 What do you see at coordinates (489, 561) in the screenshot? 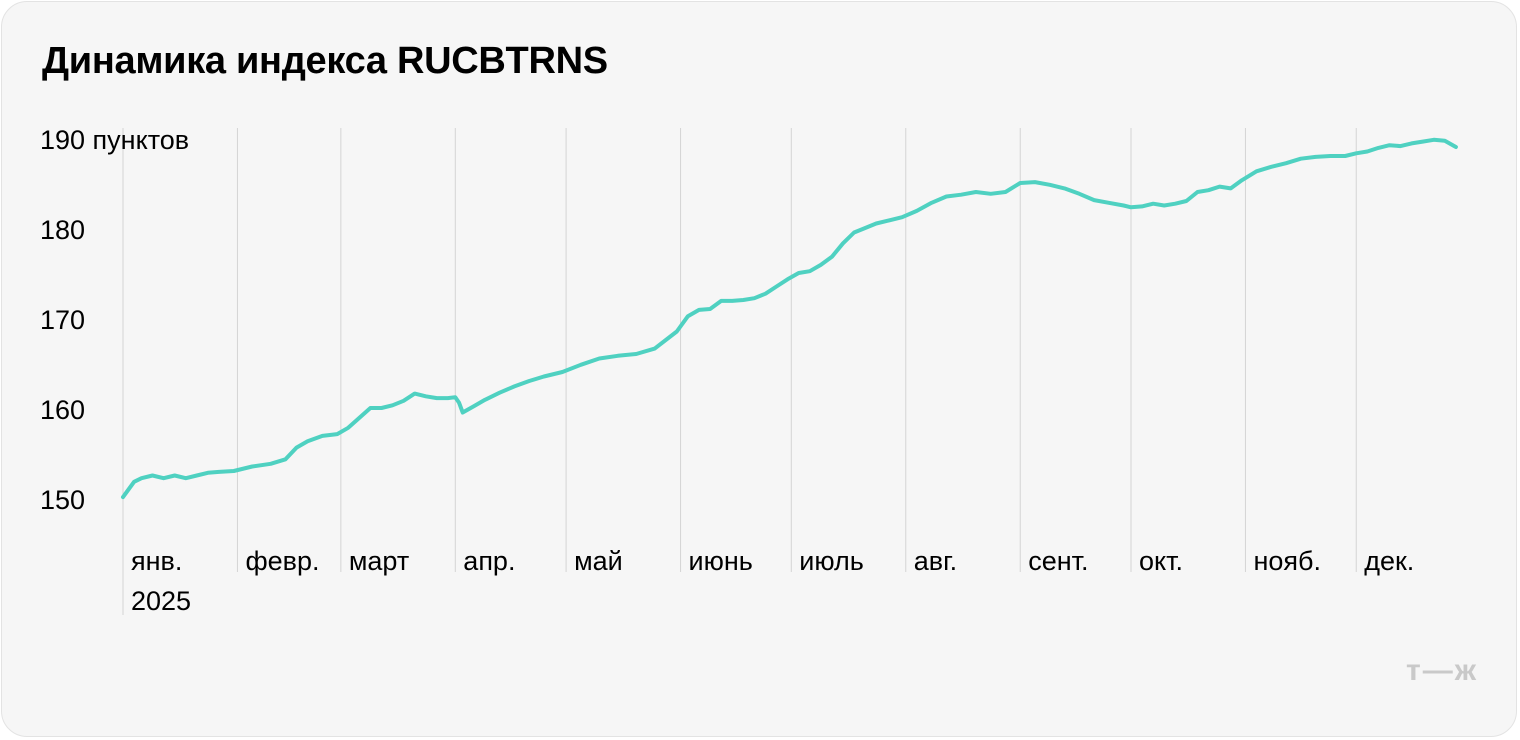
I see `x-tick-label: апр.` at bounding box center [489, 561].